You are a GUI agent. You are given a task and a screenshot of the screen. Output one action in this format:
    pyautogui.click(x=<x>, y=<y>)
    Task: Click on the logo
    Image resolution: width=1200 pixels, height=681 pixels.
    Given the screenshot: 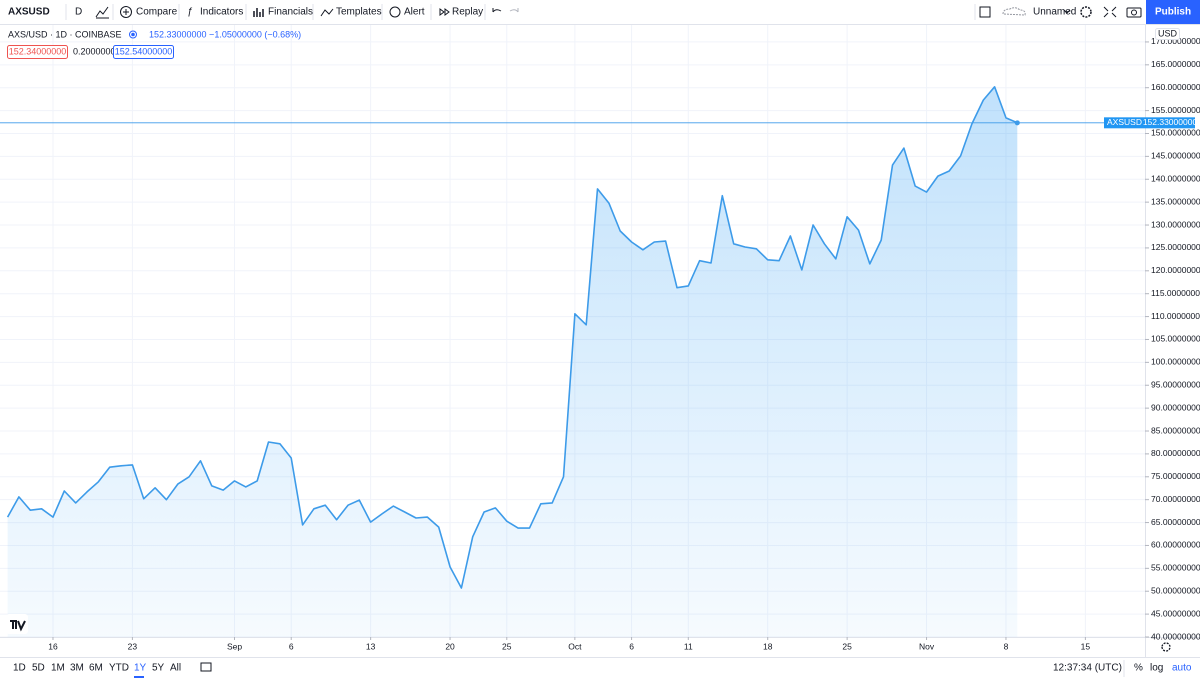 What is the action you would take?
    pyautogui.click(x=17, y=624)
    